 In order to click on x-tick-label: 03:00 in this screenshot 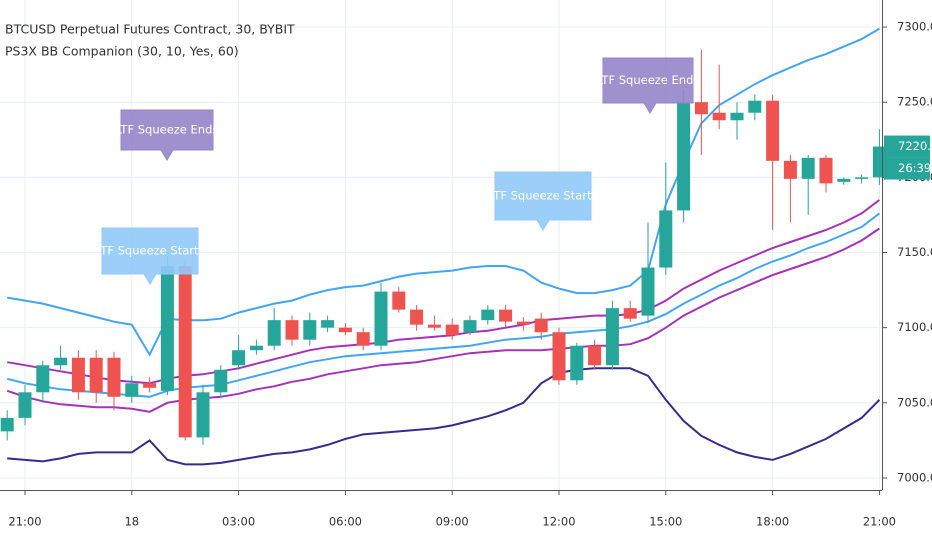, I will do `click(238, 522)`.